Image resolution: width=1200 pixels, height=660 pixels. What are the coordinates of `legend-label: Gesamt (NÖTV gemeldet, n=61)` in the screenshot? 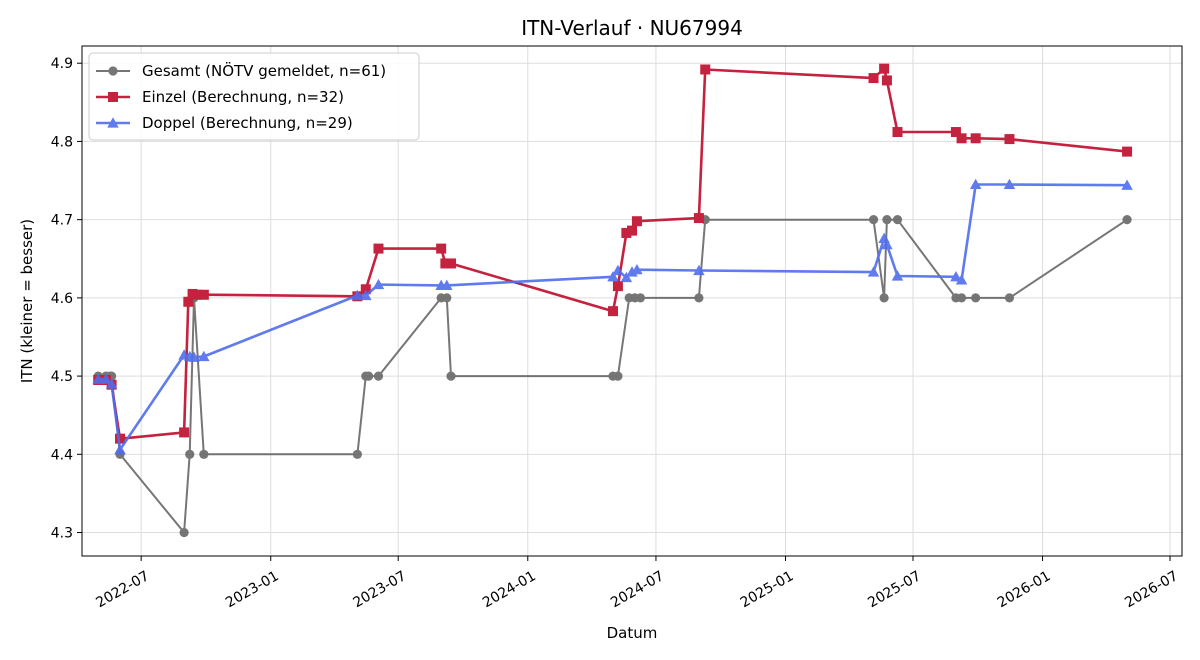 It's located at (264, 70).